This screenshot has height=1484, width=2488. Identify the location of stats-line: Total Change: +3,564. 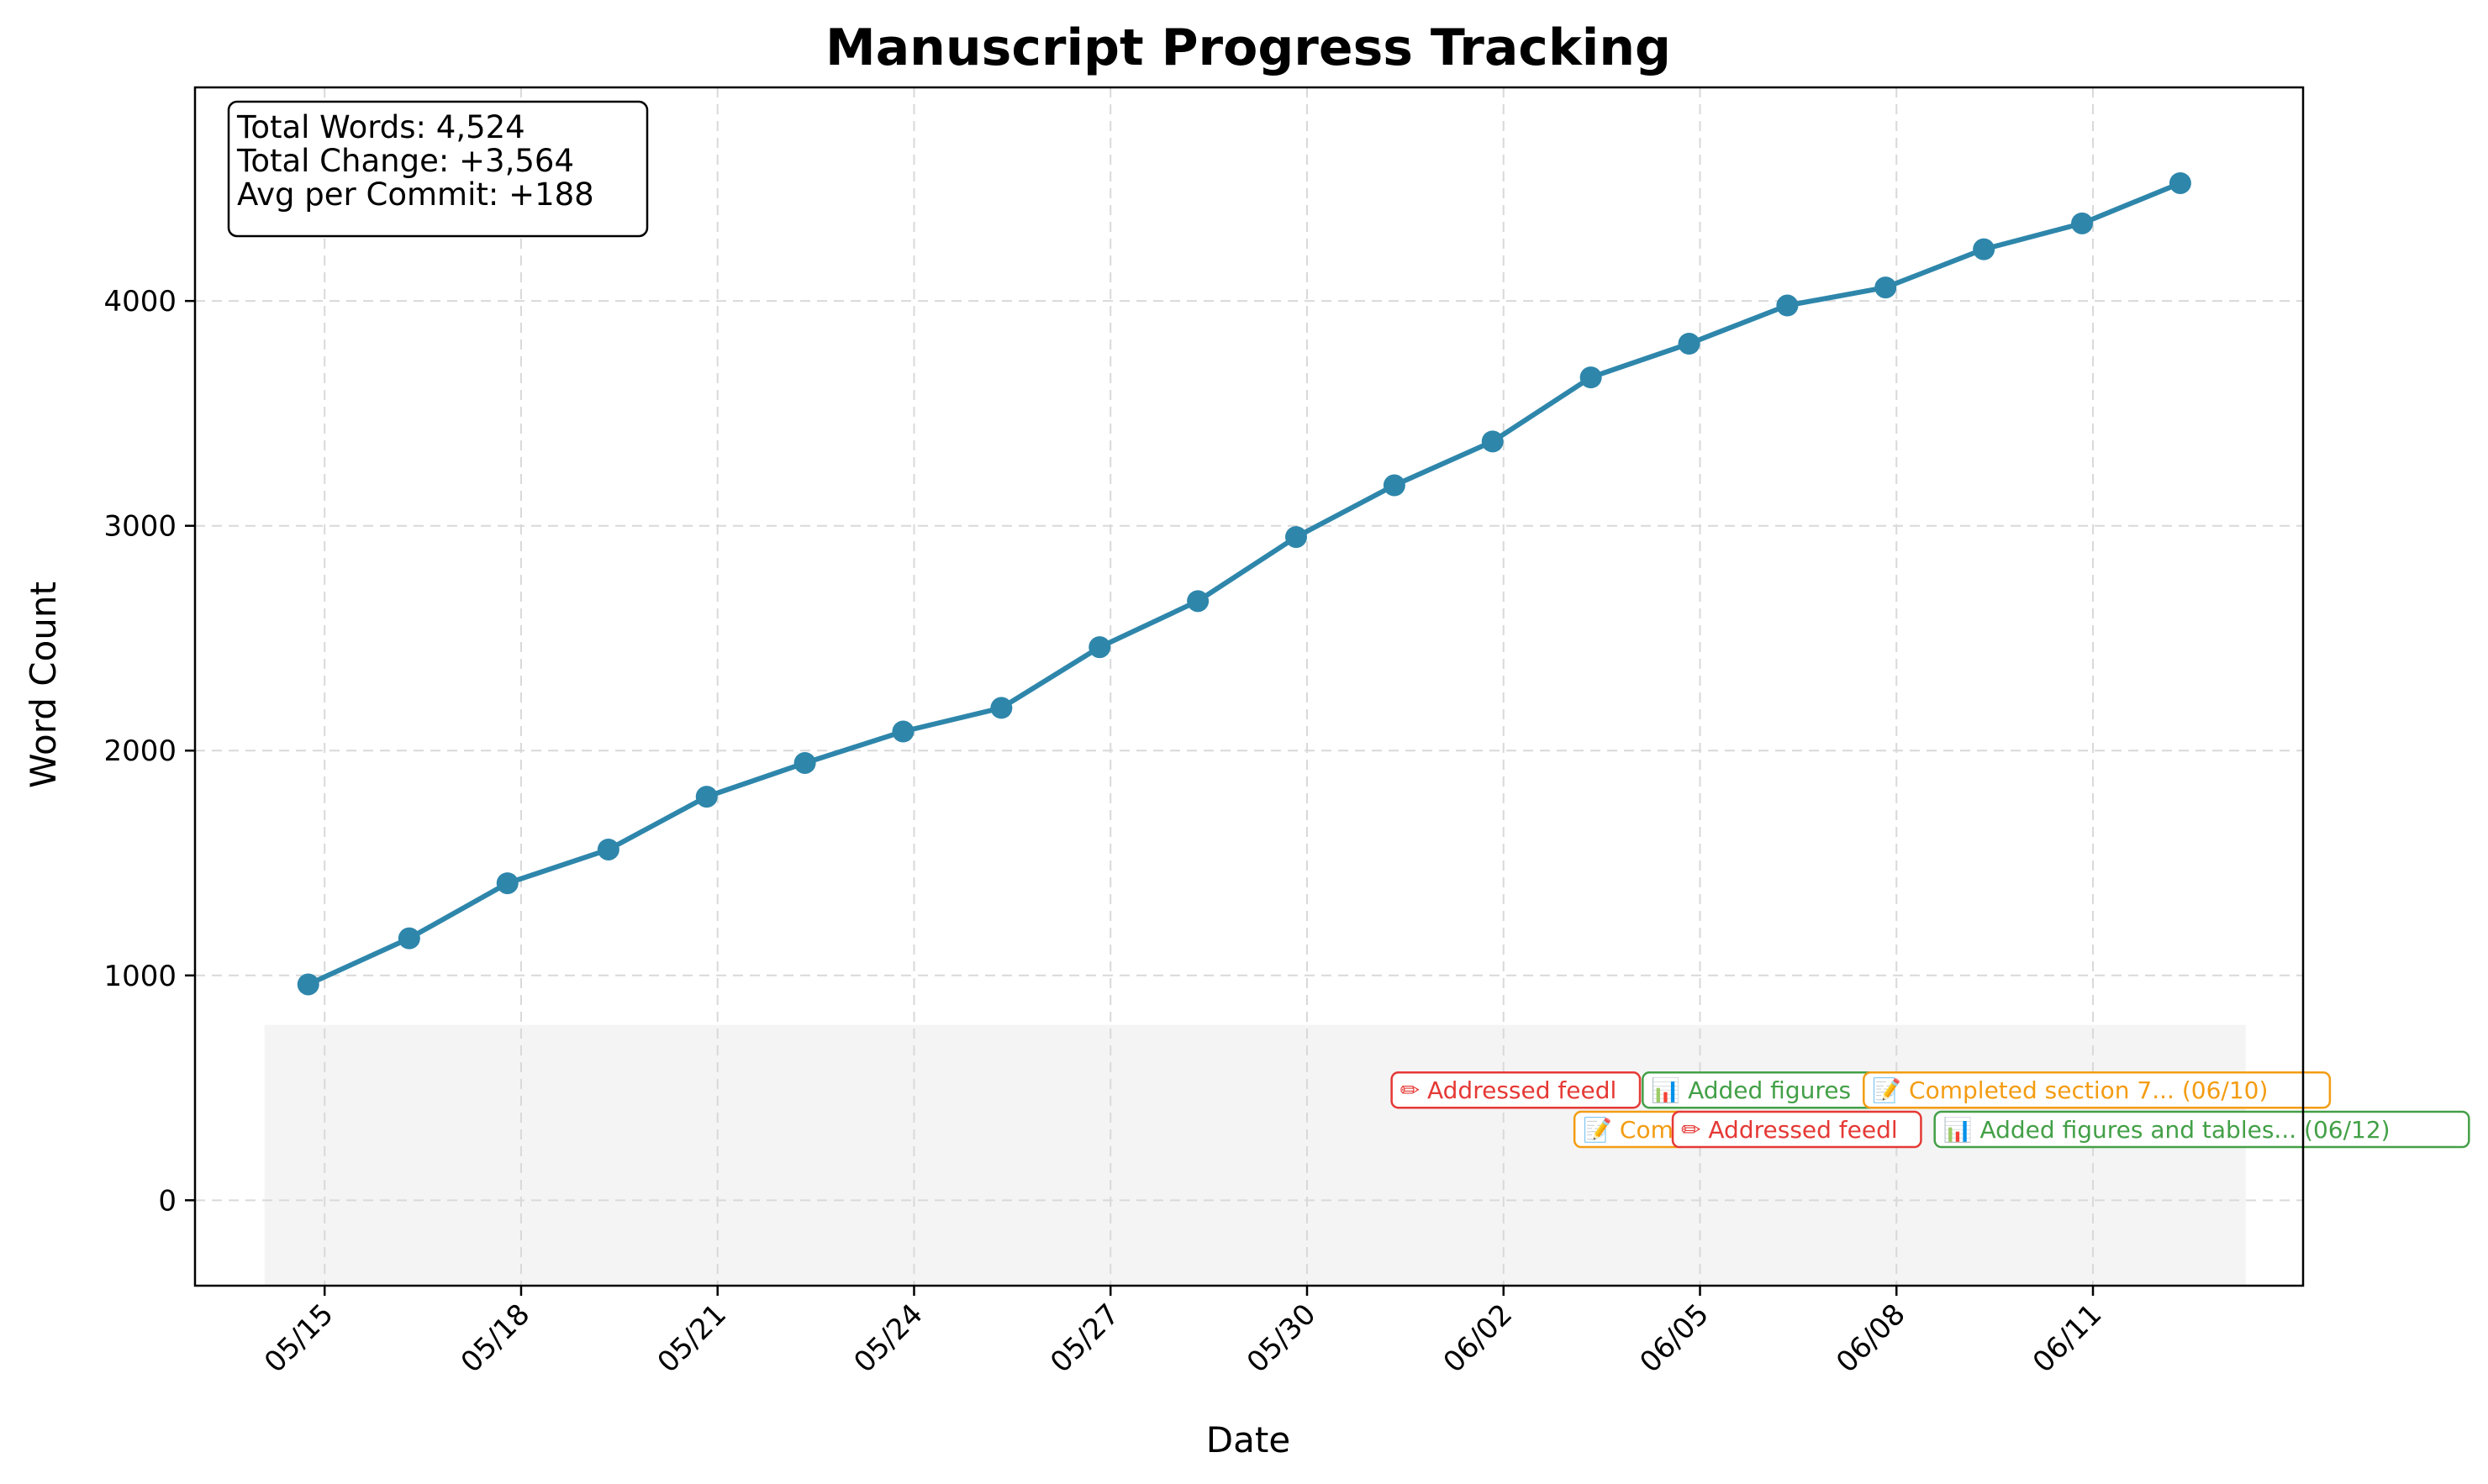
(405, 161).